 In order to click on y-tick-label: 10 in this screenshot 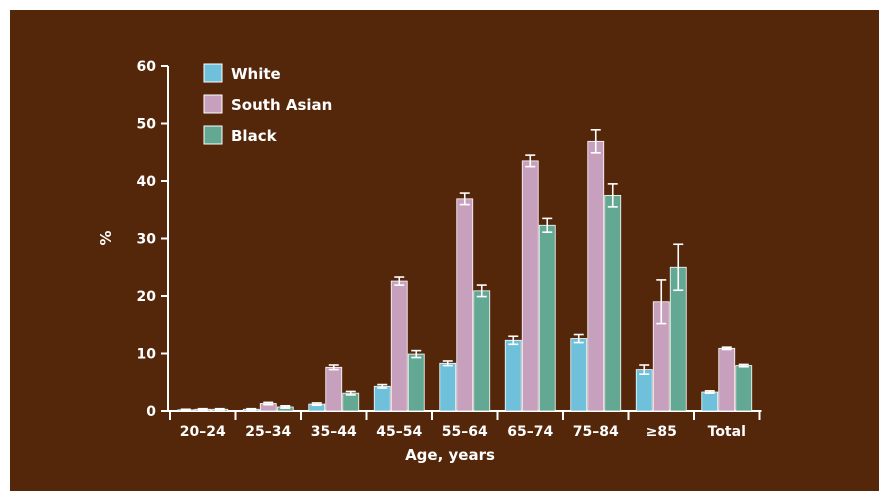, I will do `click(147, 355)`.